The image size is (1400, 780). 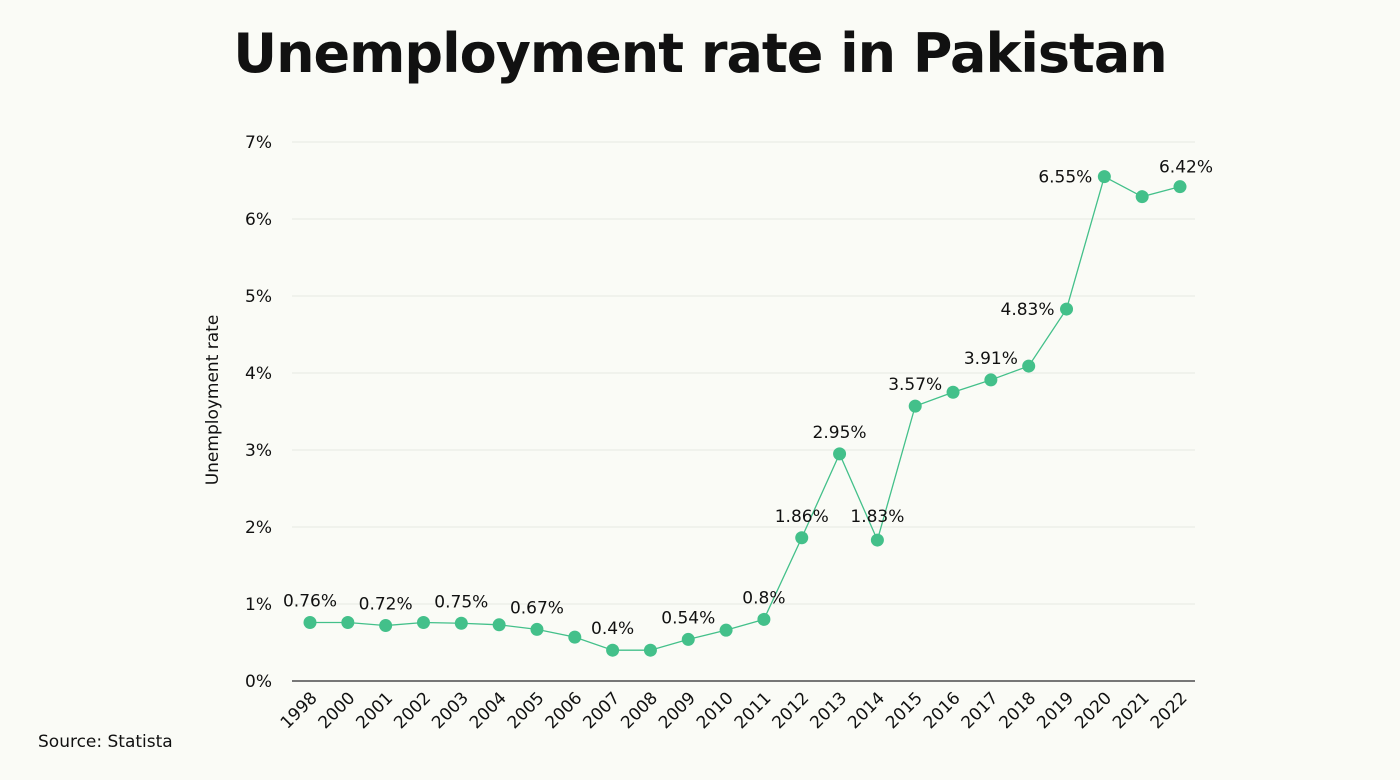 I want to click on data-label: 3.91%, so click(x=991, y=359).